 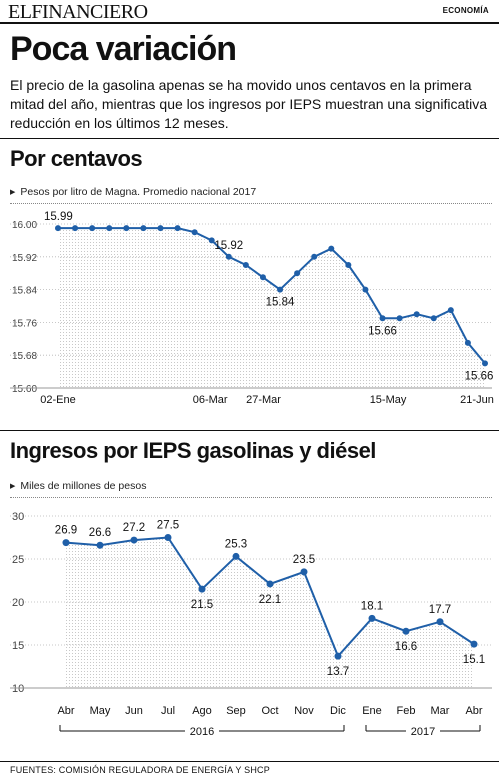 I want to click on x-tick-label: 15-May, so click(x=388, y=400).